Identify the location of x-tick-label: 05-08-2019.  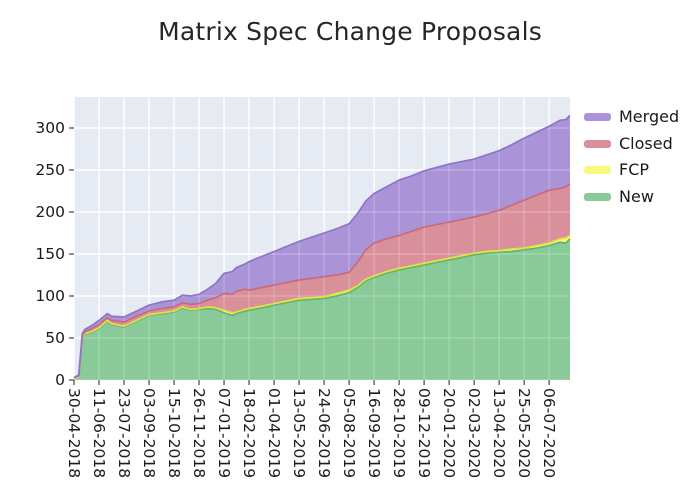
(349, 433).